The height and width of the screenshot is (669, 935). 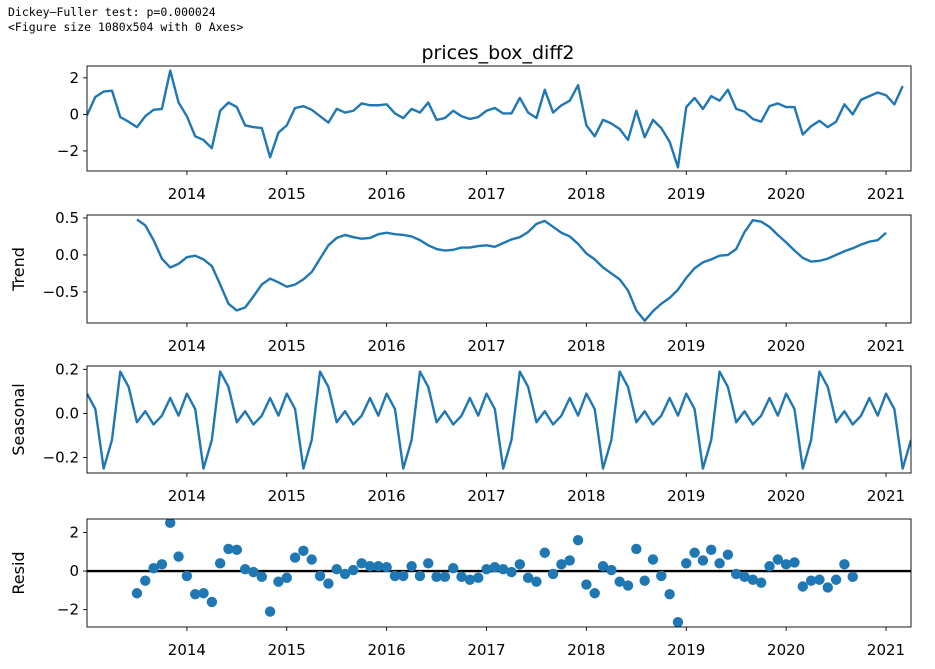 What do you see at coordinates (126, 27) in the screenshot?
I see `figure-size-note: <Figure size 1080x504 with 0 Axes>` at bounding box center [126, 27].